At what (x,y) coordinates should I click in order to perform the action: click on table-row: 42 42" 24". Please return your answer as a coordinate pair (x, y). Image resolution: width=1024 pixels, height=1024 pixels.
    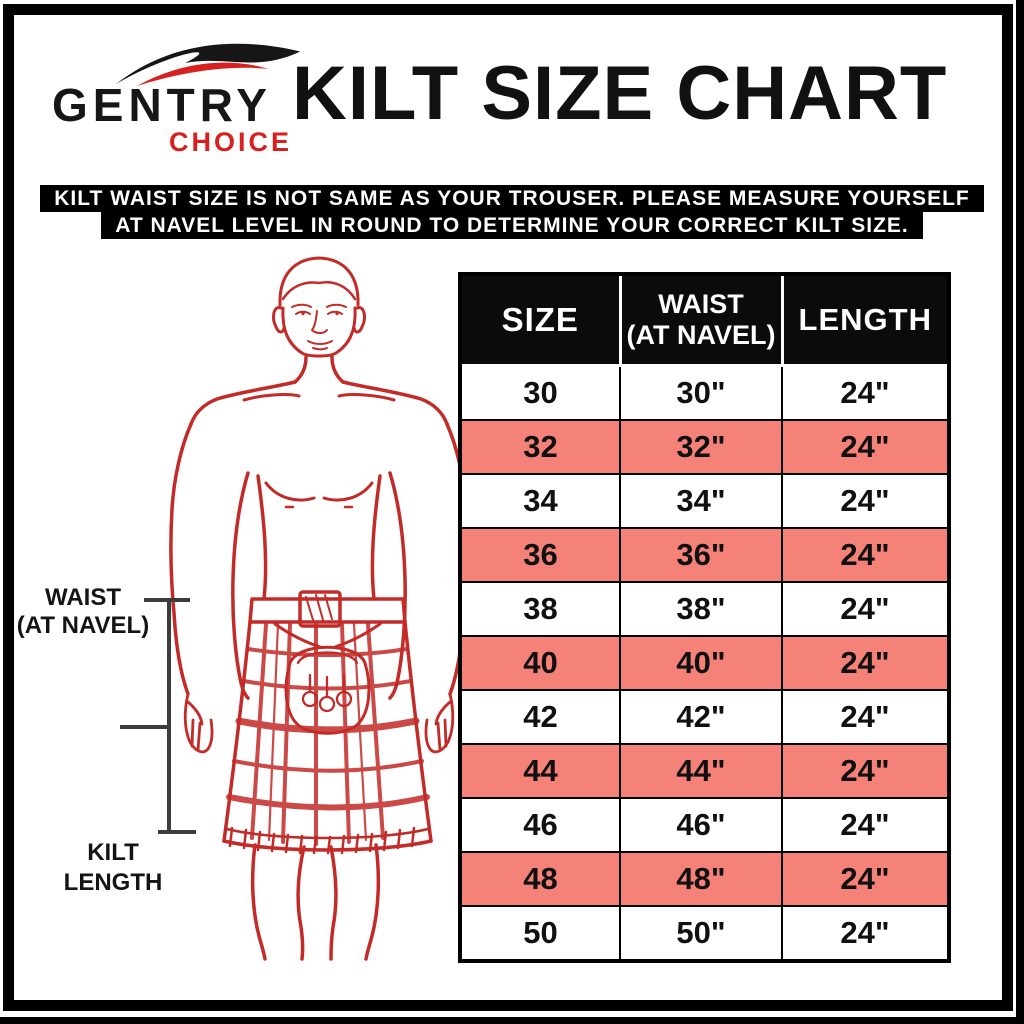
    Looking at the image, I should click on (704, 717).